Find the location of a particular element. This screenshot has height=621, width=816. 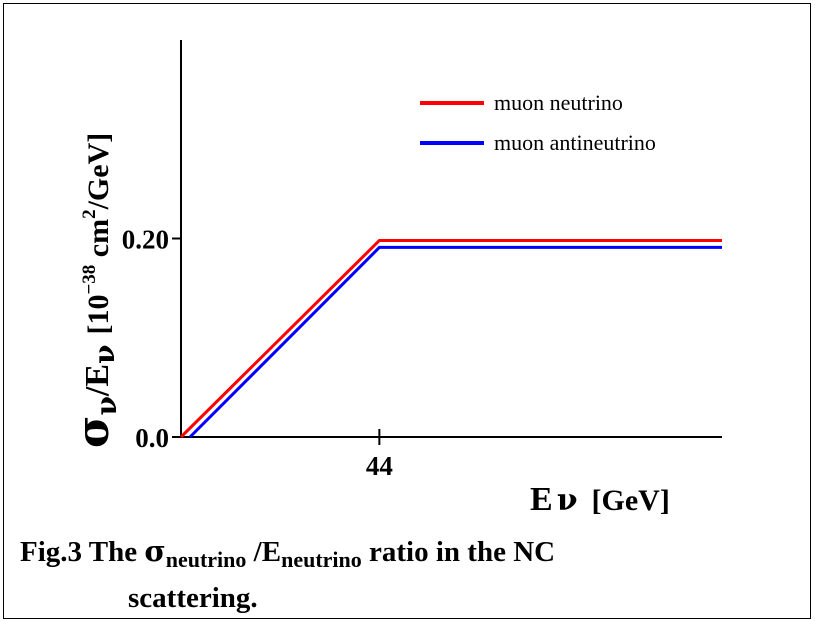

legend-label-1: muon antineutrino is located at coordinates (575, 142).